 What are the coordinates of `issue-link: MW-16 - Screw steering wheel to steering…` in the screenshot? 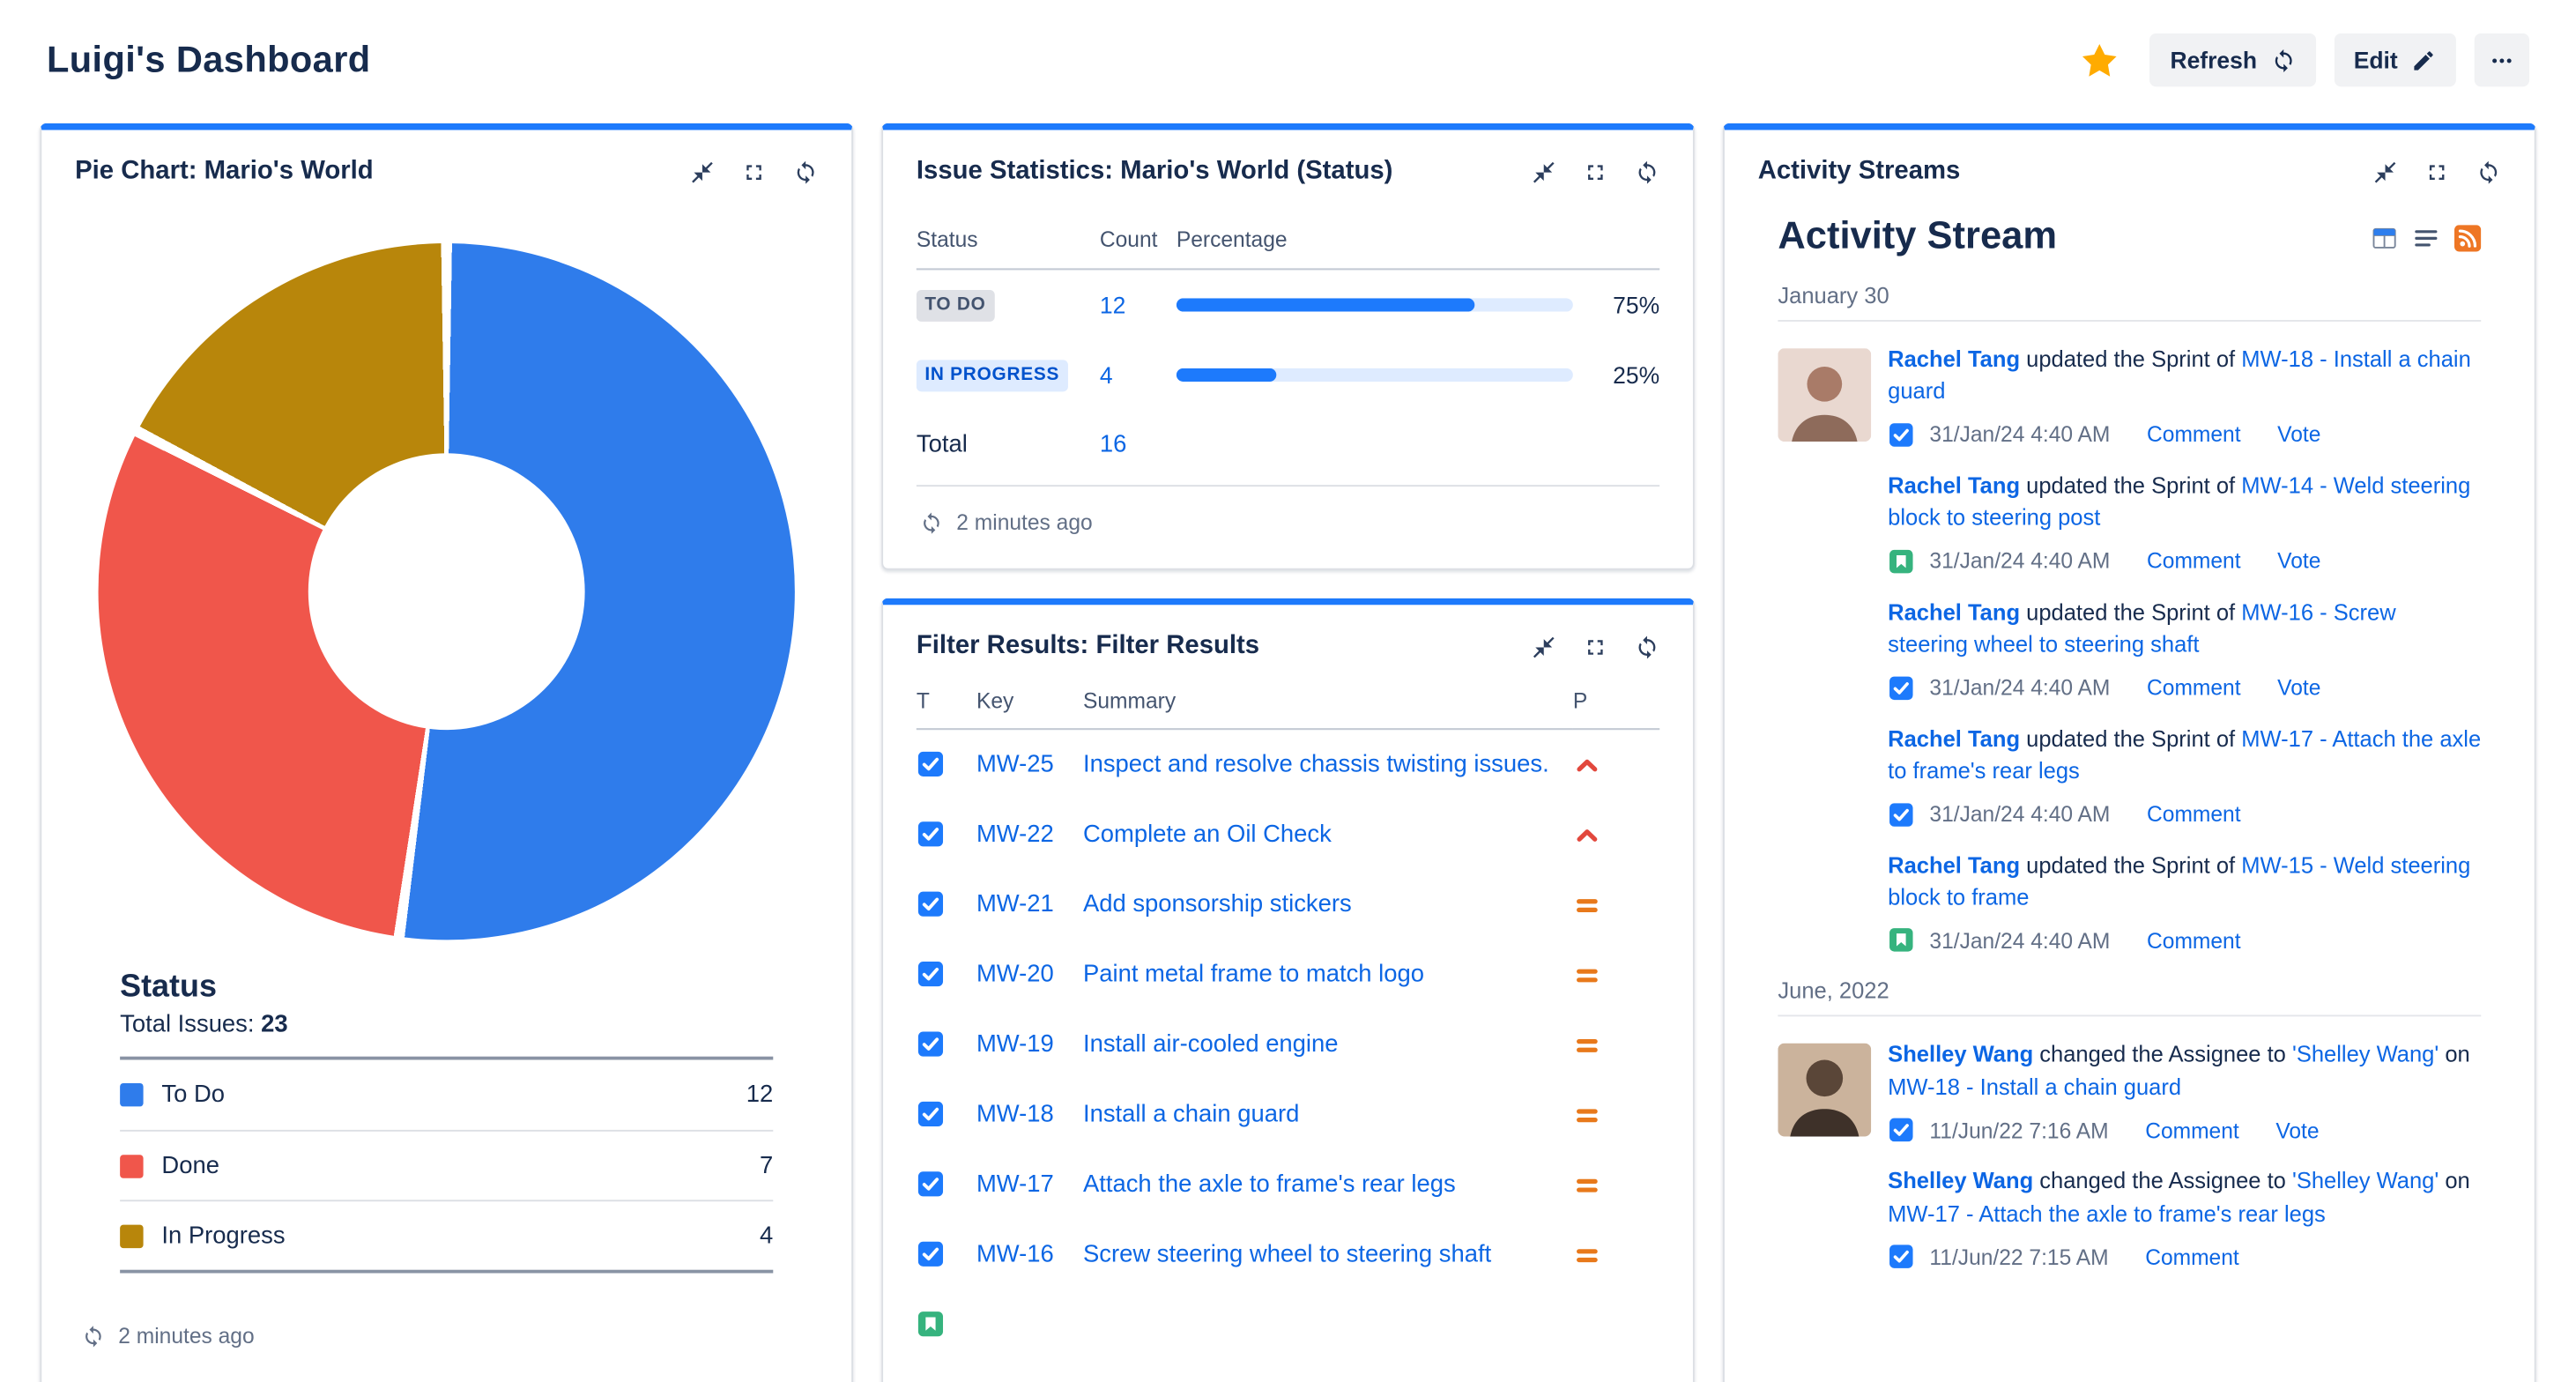 It's located at (2142, 628).